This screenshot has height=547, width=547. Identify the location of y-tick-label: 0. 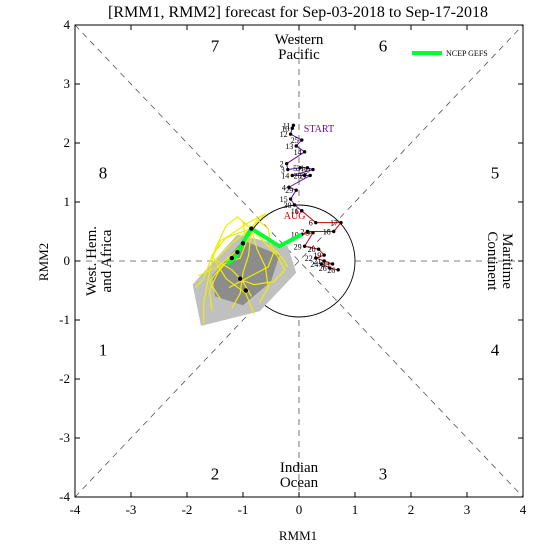
(67, 260).